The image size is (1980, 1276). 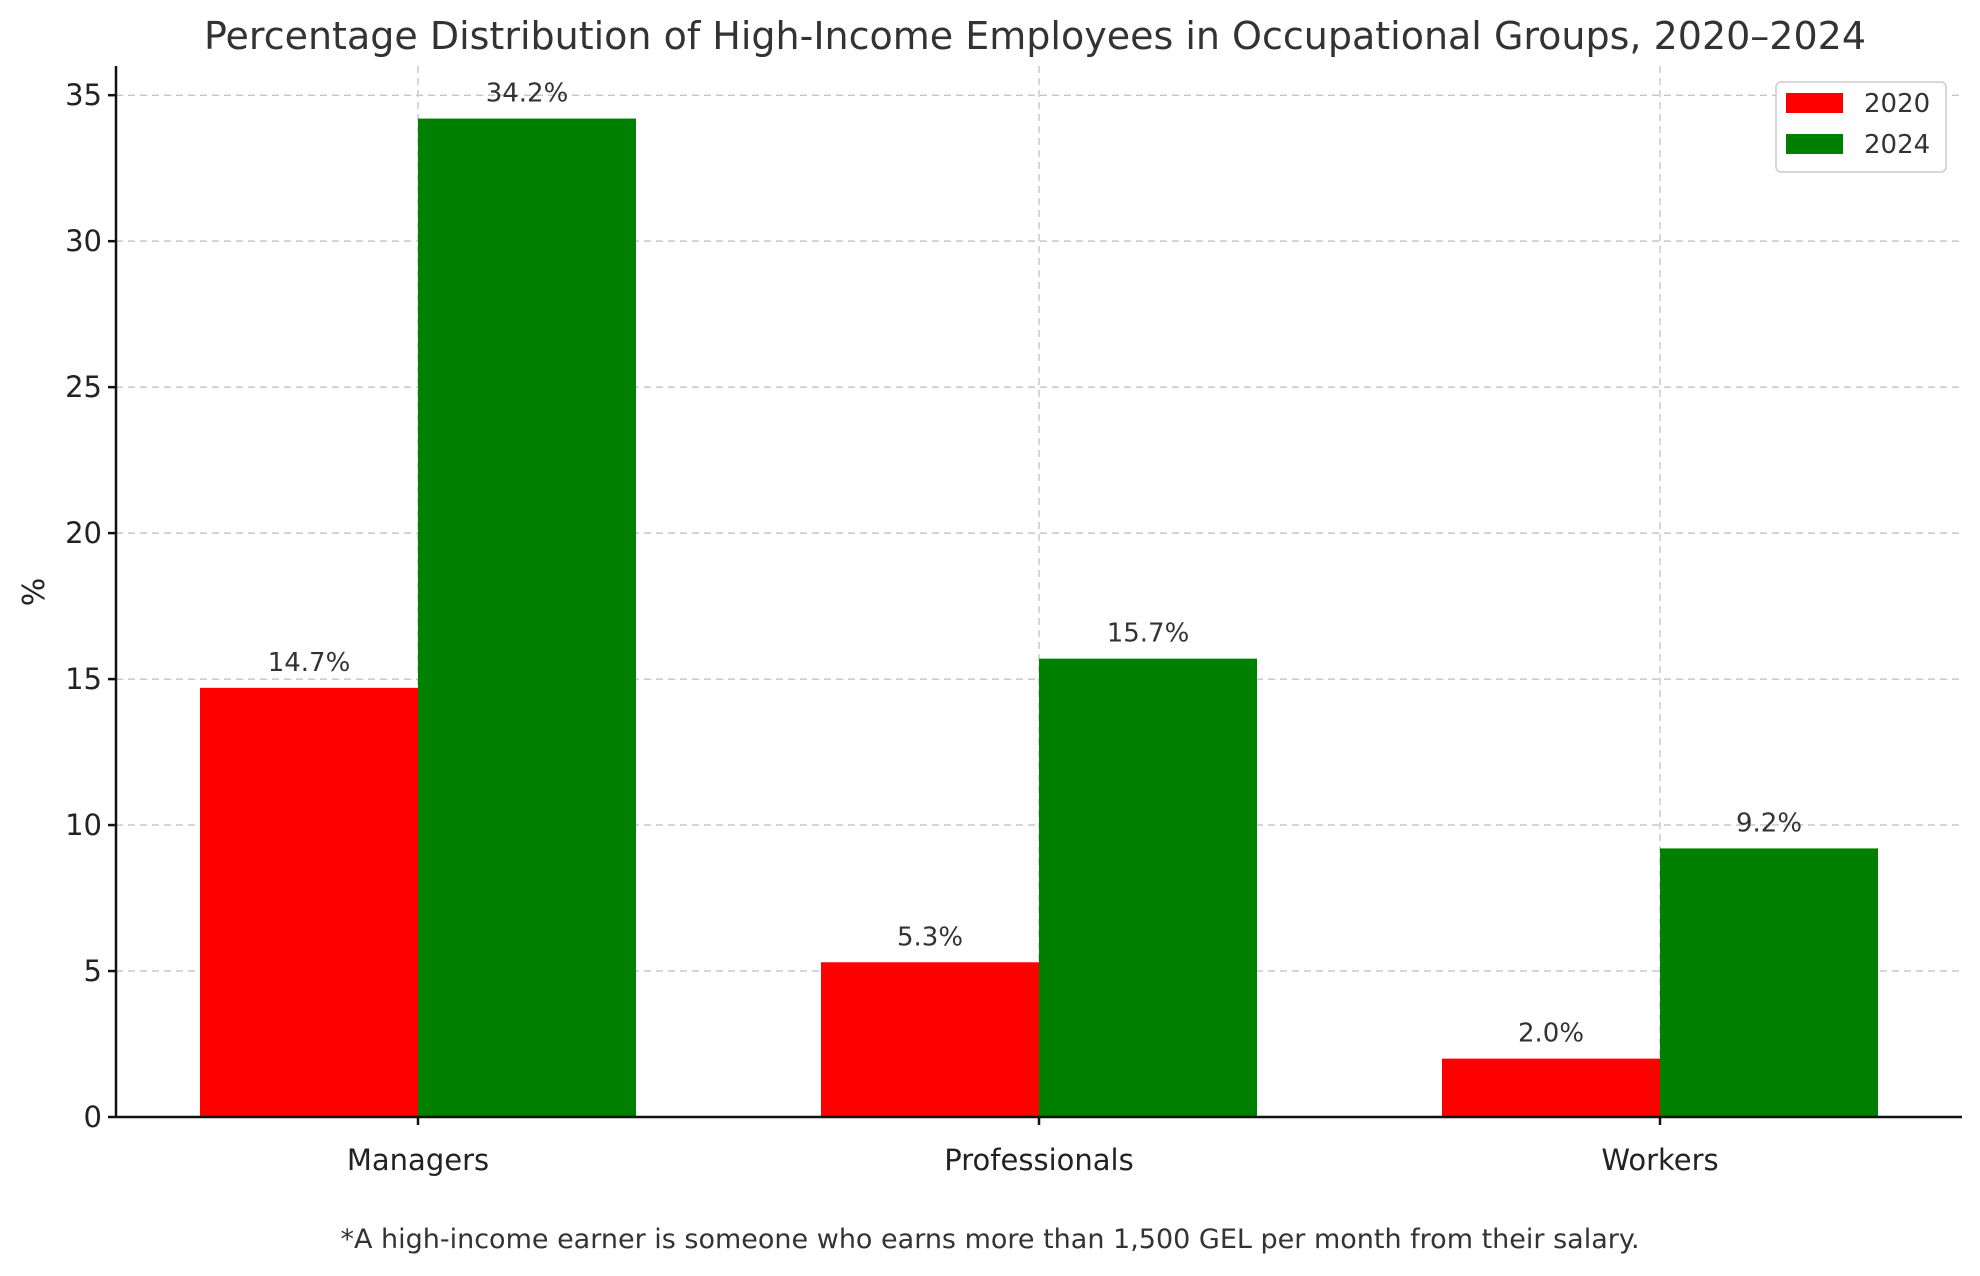 I want to click on data-label: 15.7%, so click(x=1148, y=634).